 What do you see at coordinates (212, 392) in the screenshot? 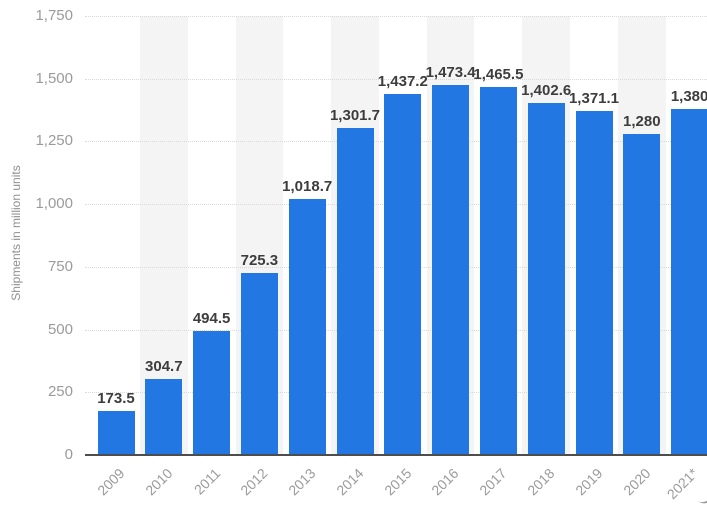
I see `bar-2011` at bounding box center [212, 392].